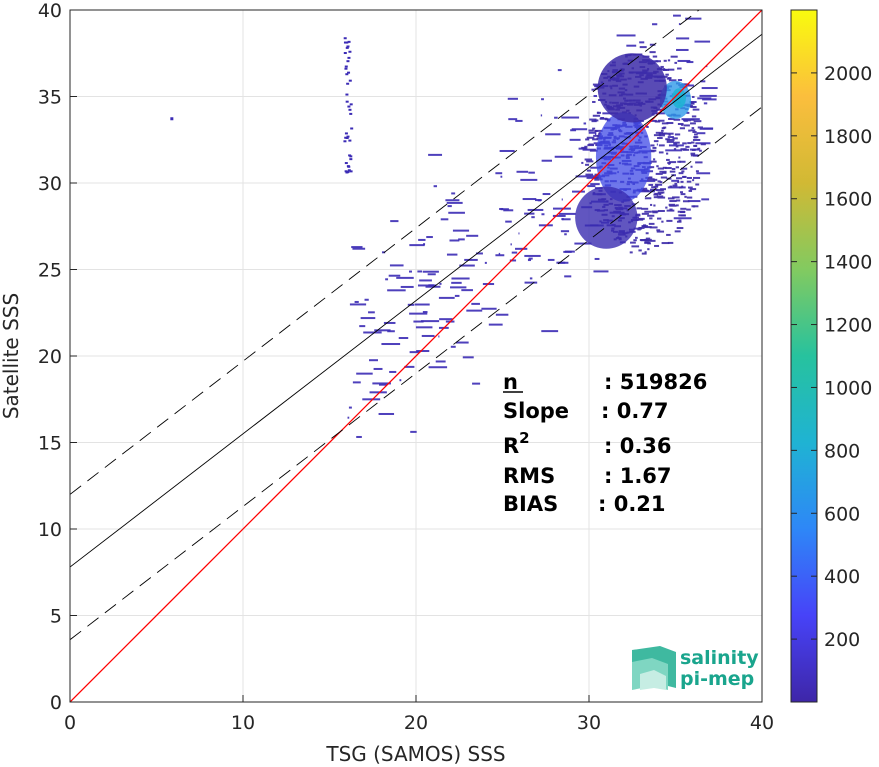 The height and width of the screenshot is (767, 879). What do you see at coordinates (695, 668) in the screenshot?
I see `salinity-pi-mep-logo: salinity pi-mep` at bounding box center [695, 668].